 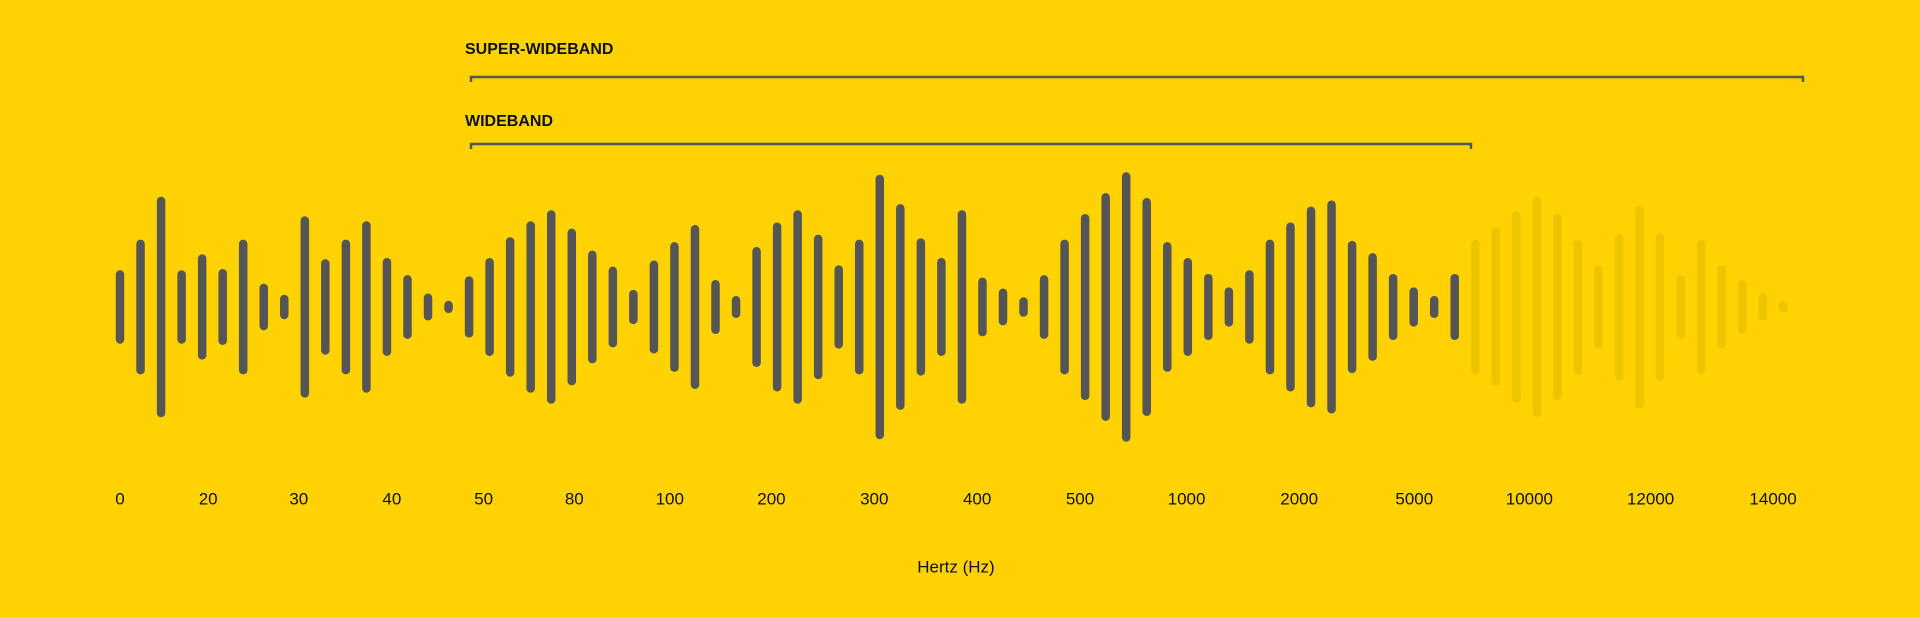 What do you see at coordinates (208, 498) in the screenshot?
I see `frequency-label: 20` at bounding box center [208, 498].